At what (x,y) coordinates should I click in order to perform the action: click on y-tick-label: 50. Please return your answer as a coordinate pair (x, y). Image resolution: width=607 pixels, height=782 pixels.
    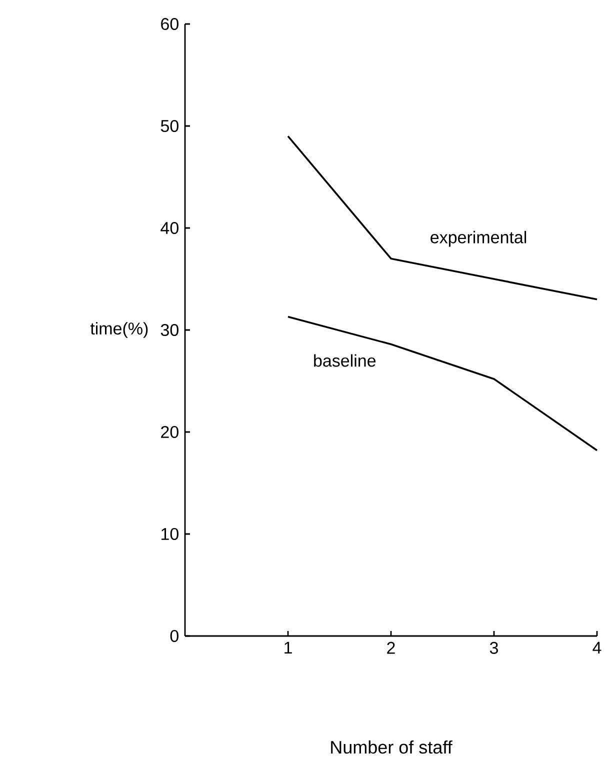
    Looking at the image, I should click on (169, 126).